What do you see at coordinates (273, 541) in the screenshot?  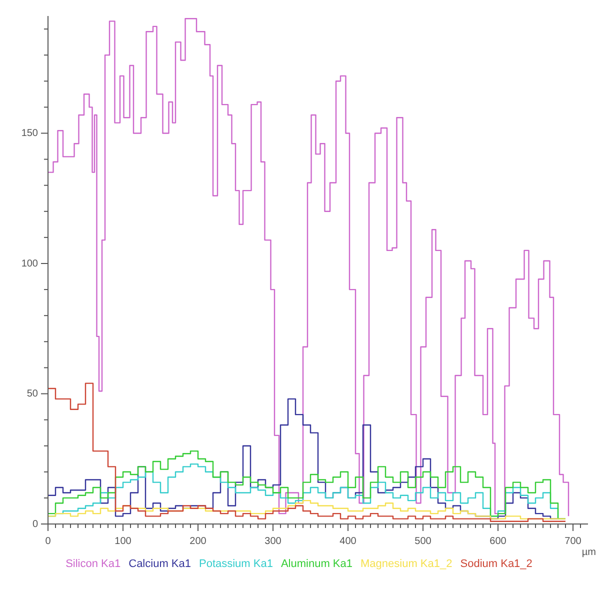 I see `x-tick-label: 300` at bounding box center [273, 541].